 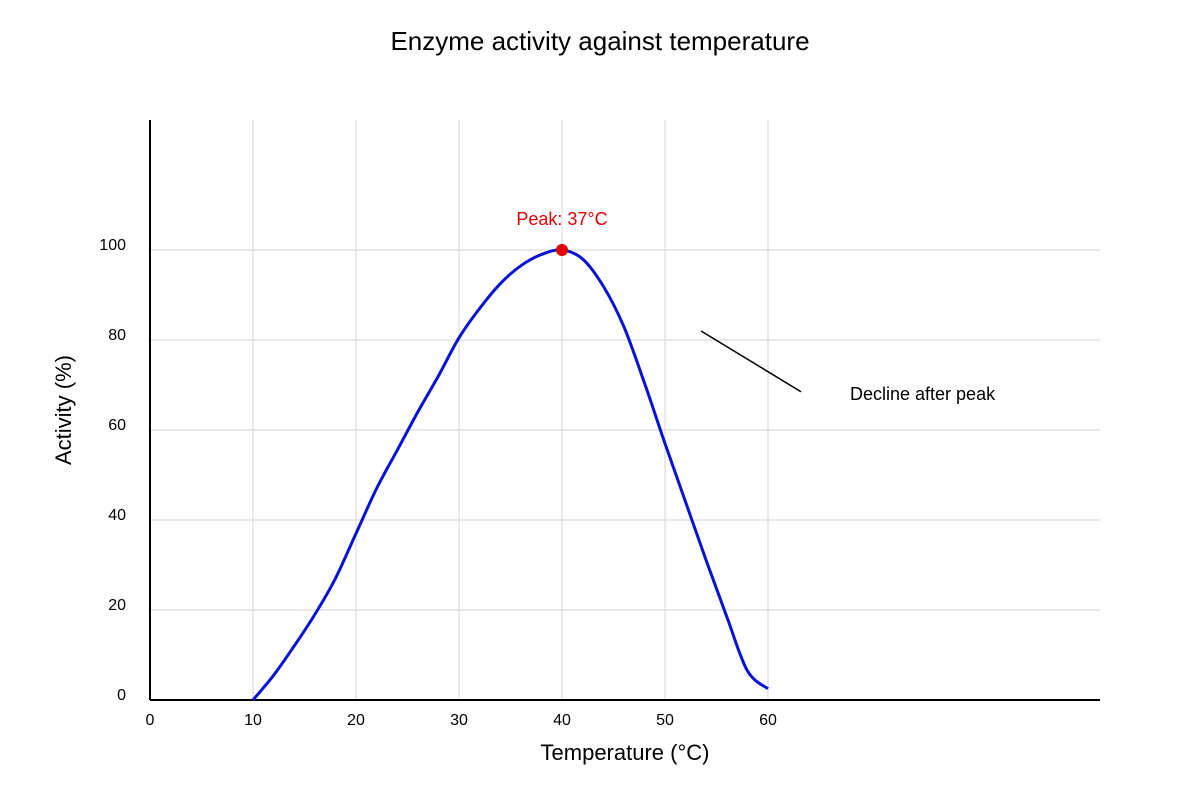 What do you see at coordinates (253, 720) in the screenshot?
I see `x-tick-label: 10` at bounding box center [253, 720].